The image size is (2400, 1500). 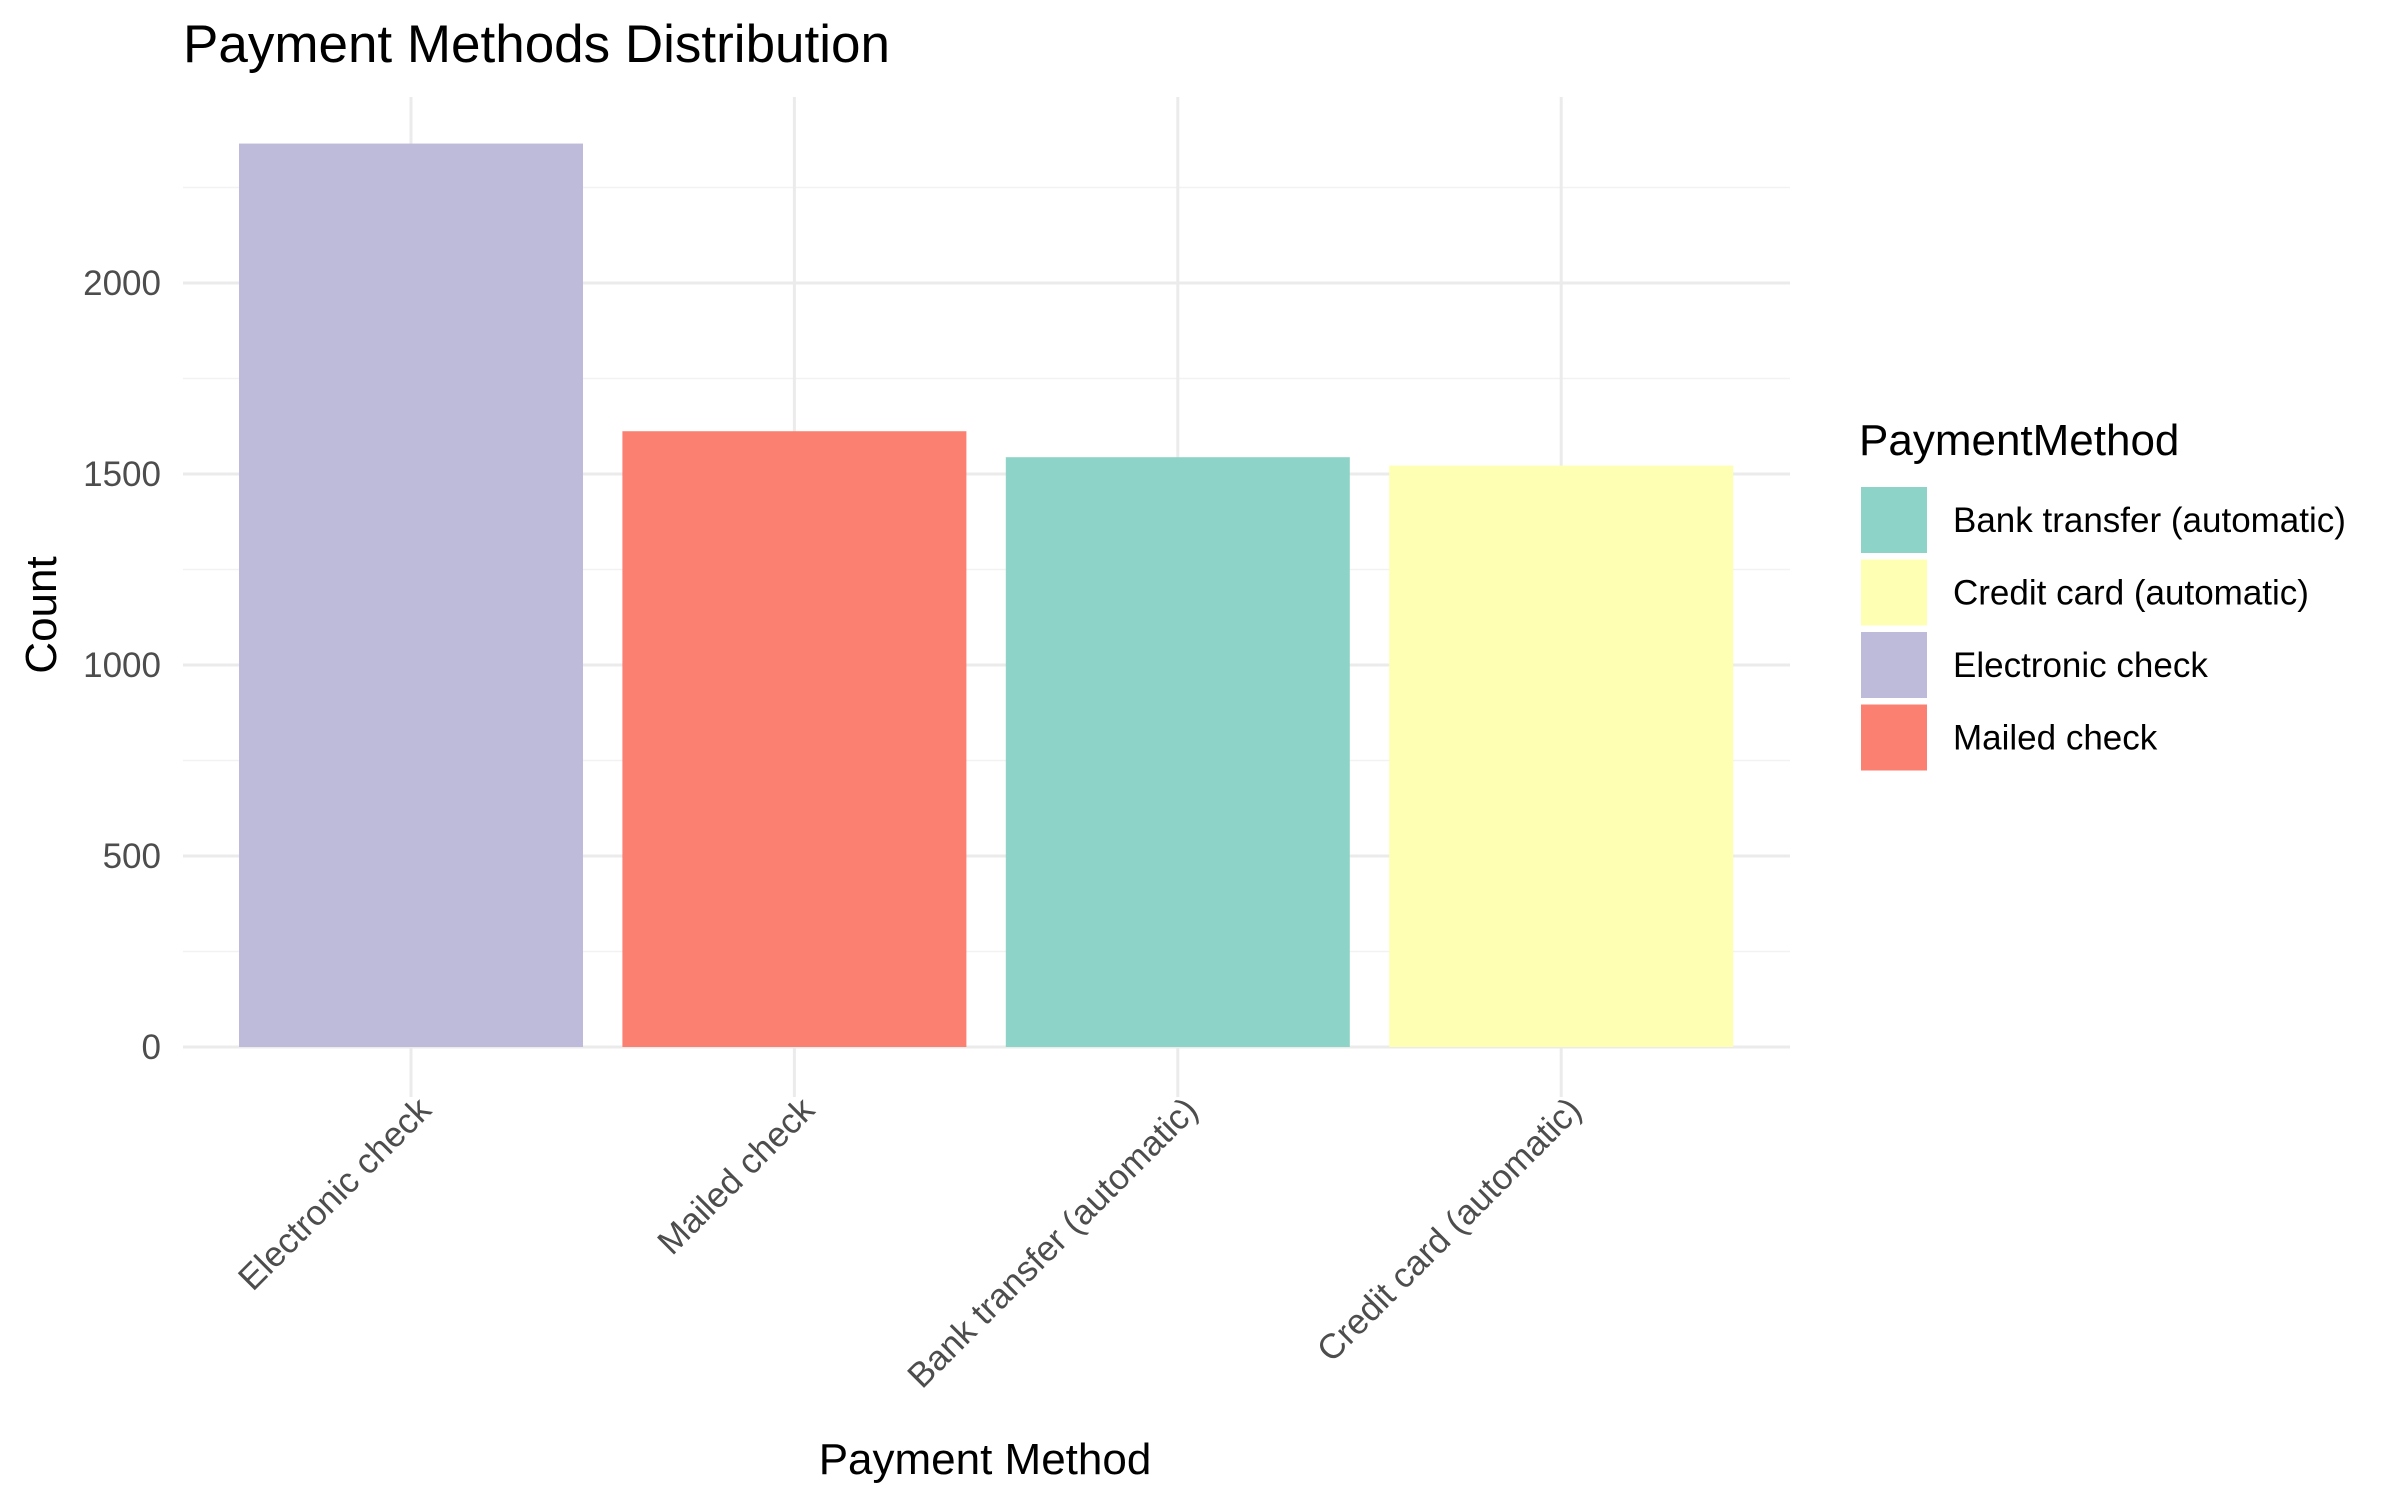 I want to click on bar-mailed-check, so click(x=794, y=739).